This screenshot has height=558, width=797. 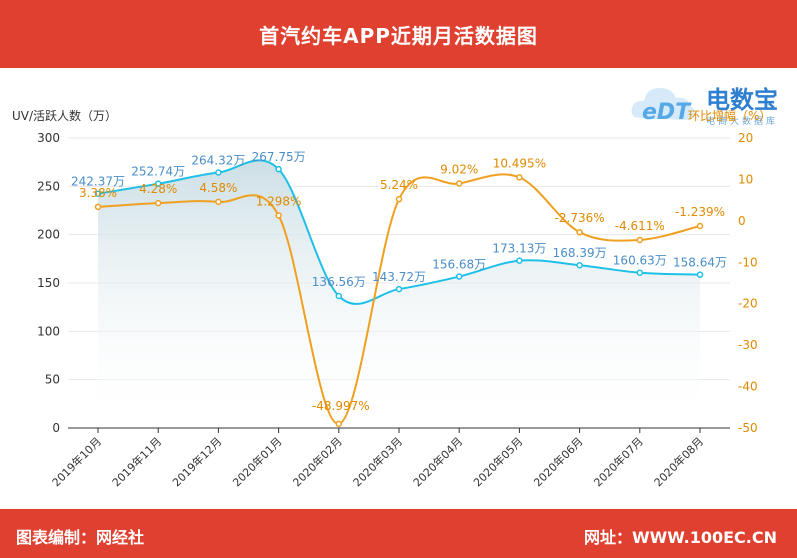 What do you see at coordinates (257, 461) in the screenshot?
I see `x-tick-label: 2020年01月` at bounding box center [257, 461].